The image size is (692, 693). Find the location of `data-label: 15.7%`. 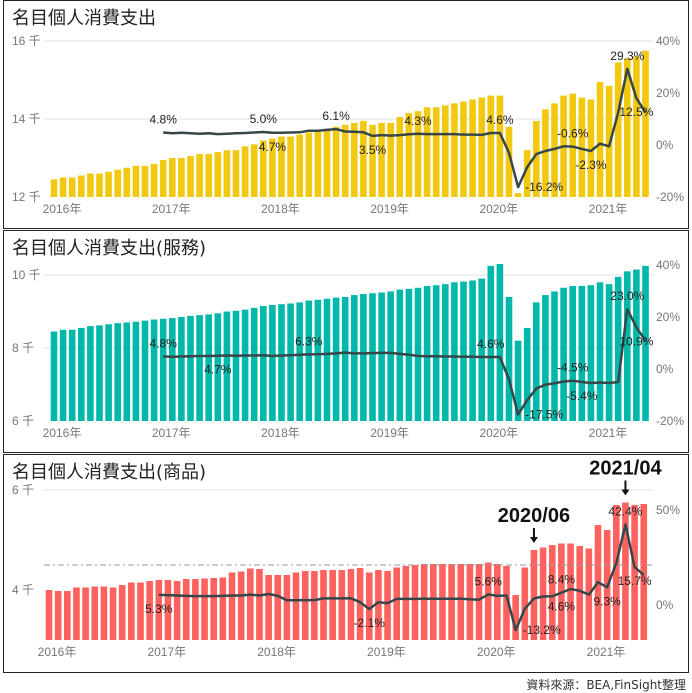

data-label: 15.7% is located at coordinates (635, 581).